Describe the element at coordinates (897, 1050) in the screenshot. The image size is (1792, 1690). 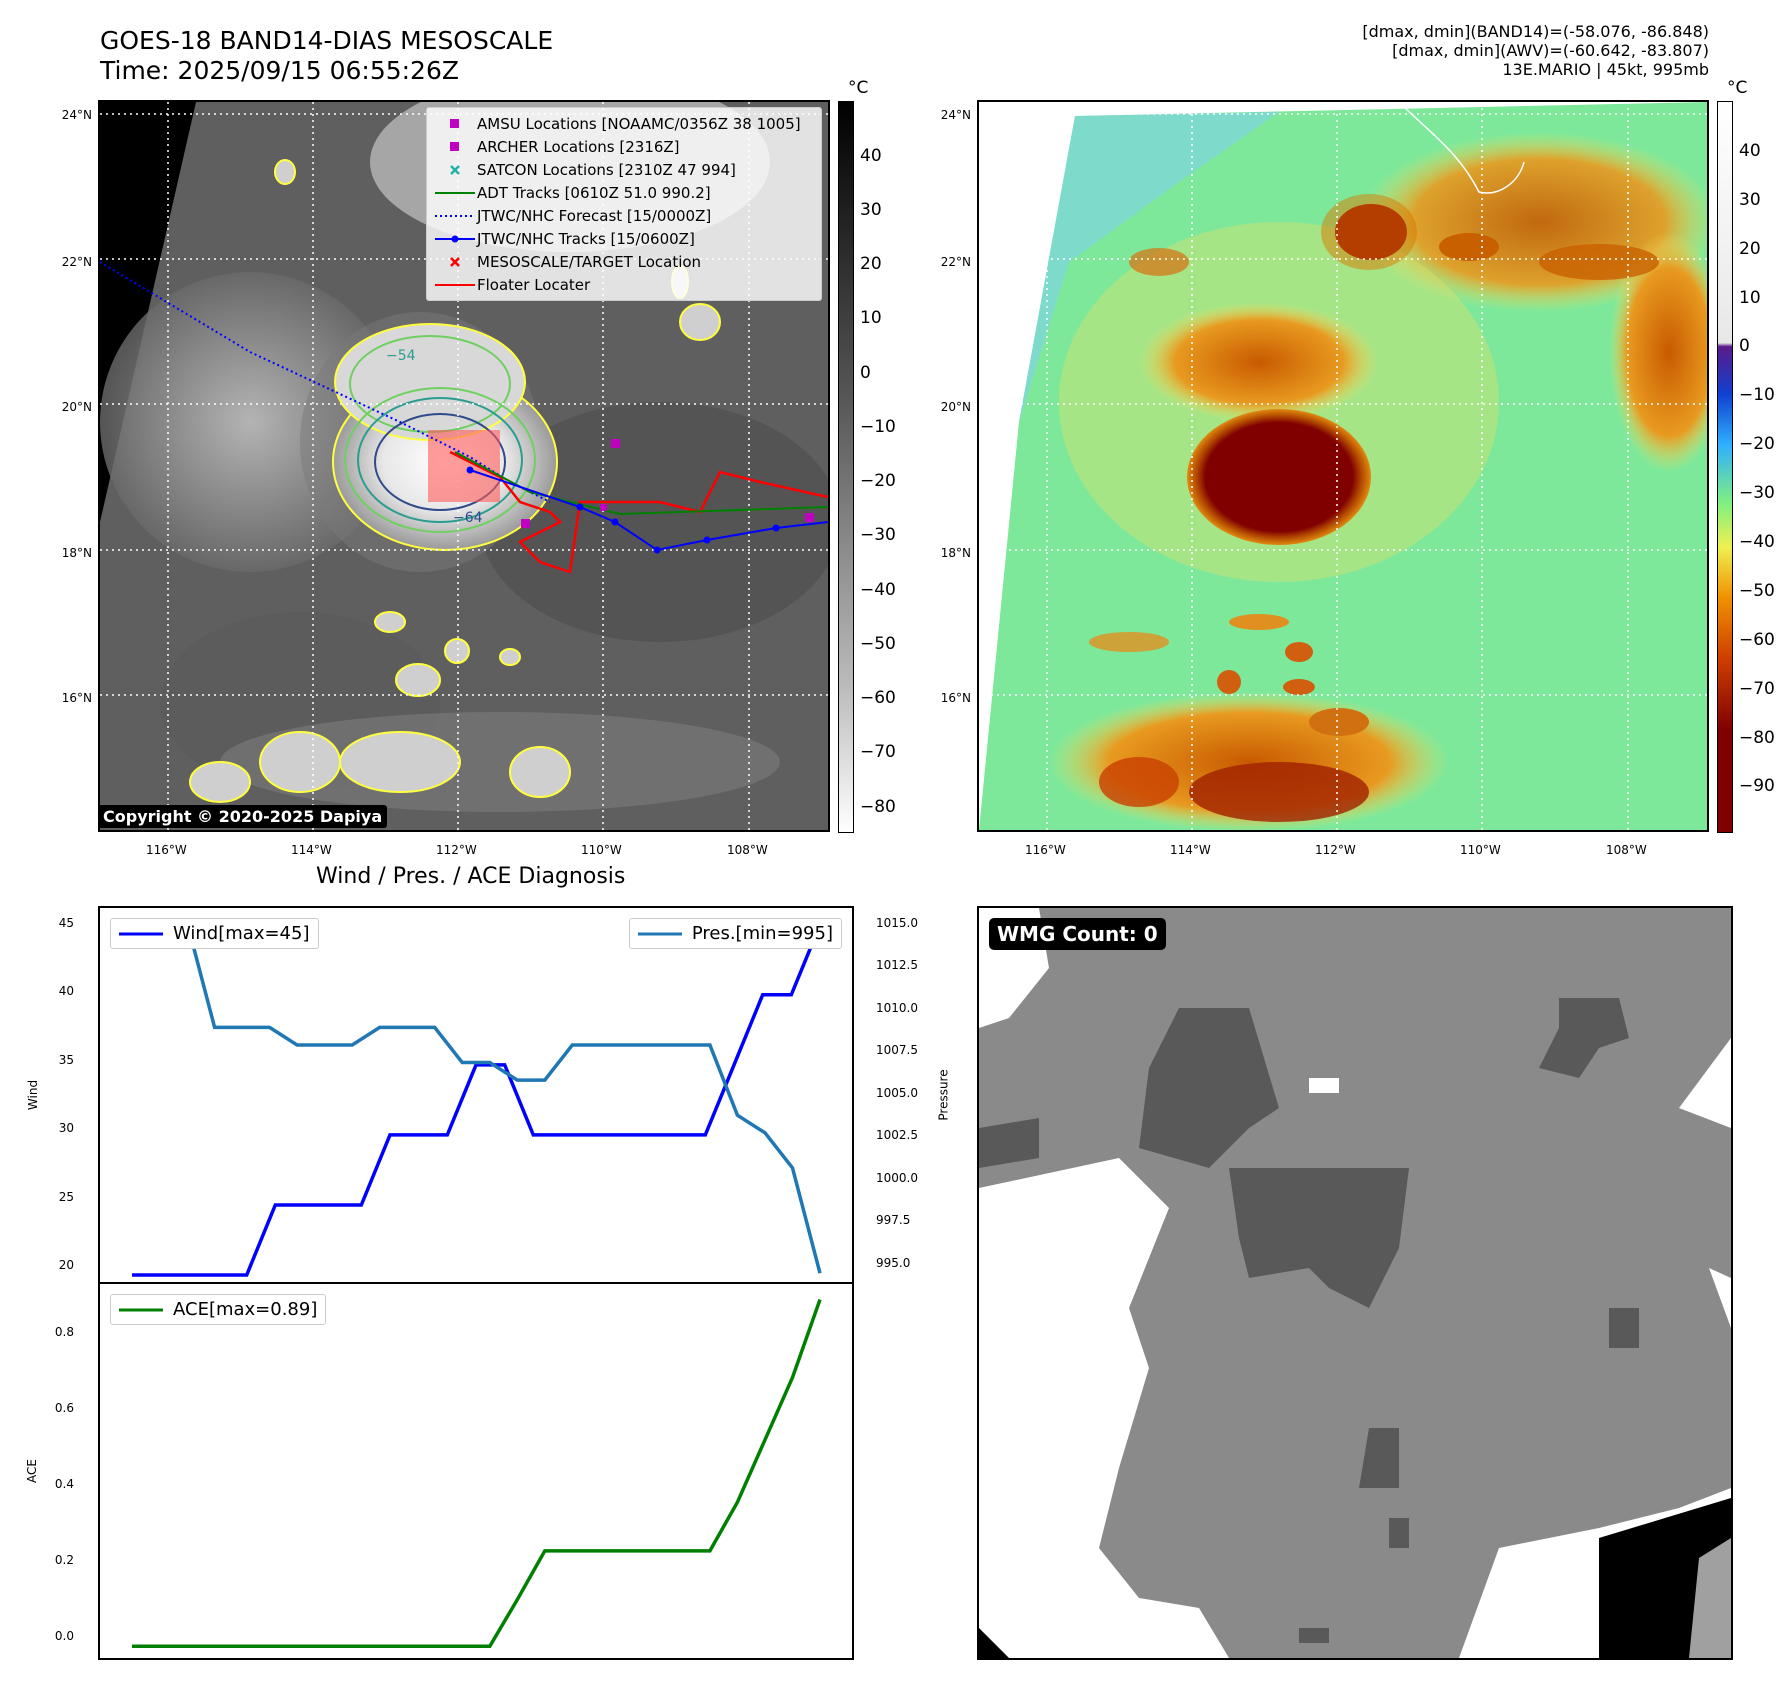
I see `pres-tick: 1007.5` at that location.